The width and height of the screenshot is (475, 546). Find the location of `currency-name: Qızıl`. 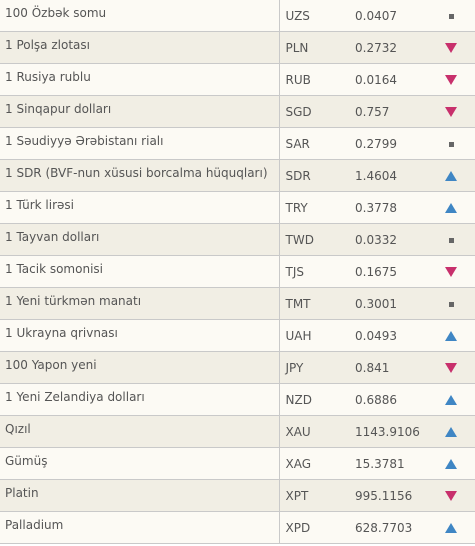

currency-name: Qızıl is located at coordinates (139, 431).